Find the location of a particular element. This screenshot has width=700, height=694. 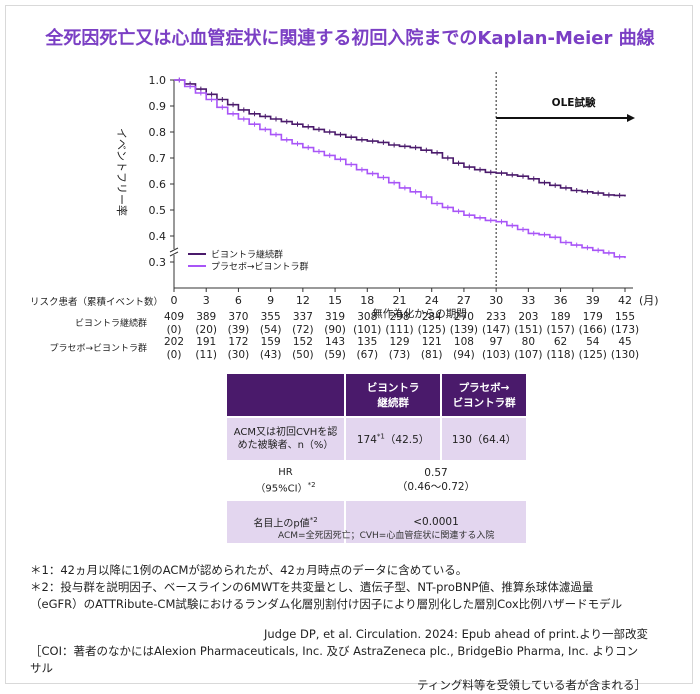

risk-count: 319 is located at coordinates (335, 317).